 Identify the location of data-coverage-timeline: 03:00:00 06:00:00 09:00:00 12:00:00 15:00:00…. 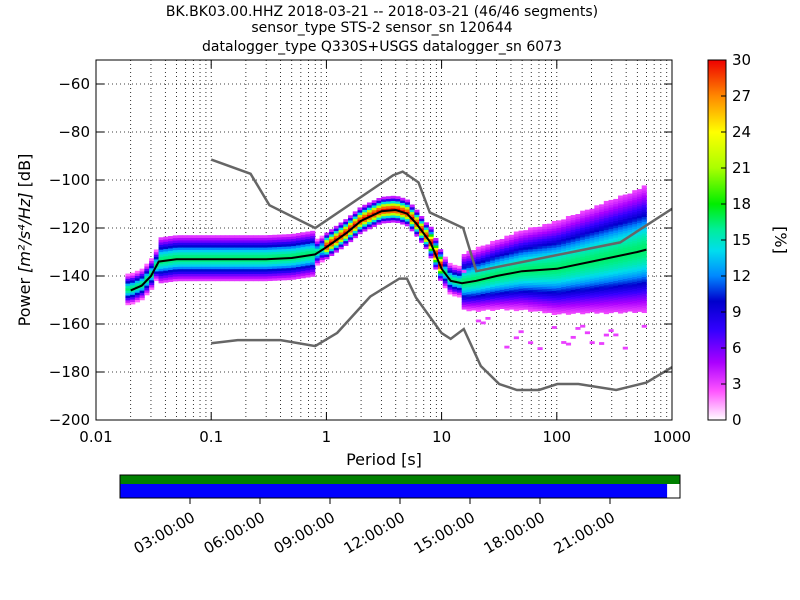
(400, 516).